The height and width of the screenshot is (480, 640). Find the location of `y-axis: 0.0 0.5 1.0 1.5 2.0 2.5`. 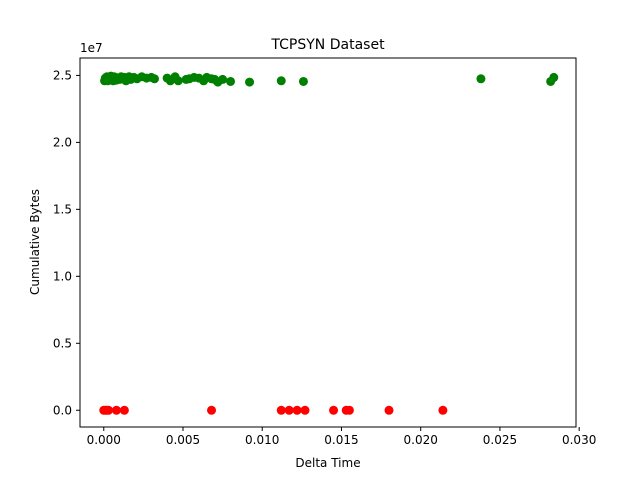

y-axis: 0.0 0.5 1.0 1.5 2.0 2.5 is located at coordinates (66, 242).